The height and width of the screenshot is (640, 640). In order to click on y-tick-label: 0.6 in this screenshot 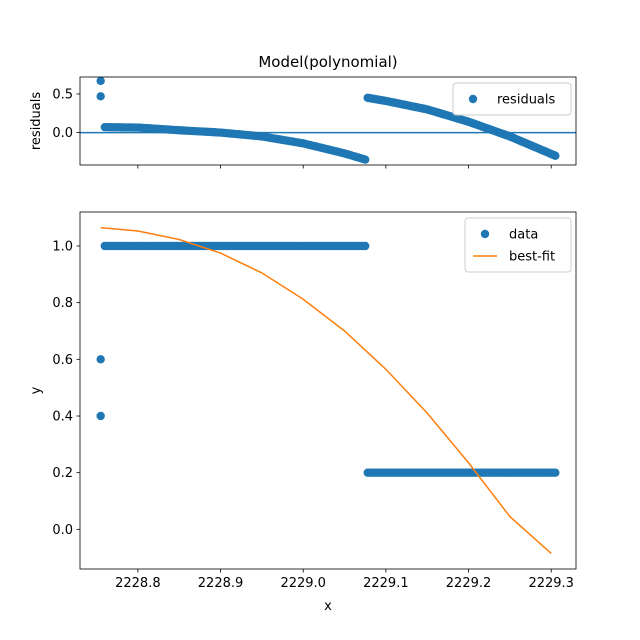, I will do `click(62, 360)`.